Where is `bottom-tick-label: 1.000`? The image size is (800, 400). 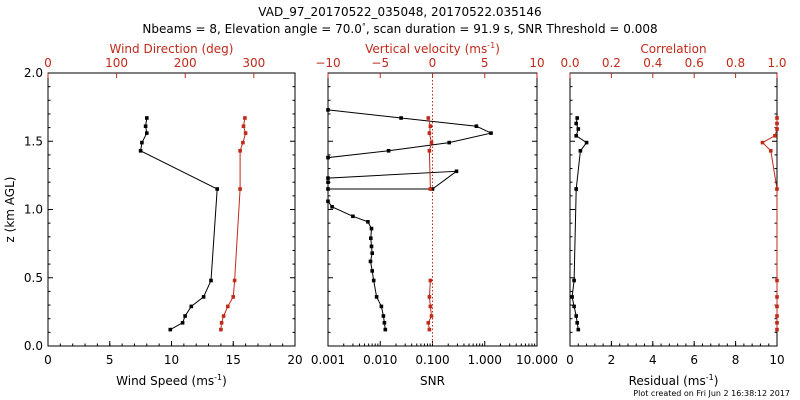 bottom-tick-label: 1.000 is located at coordinates (485, 360).